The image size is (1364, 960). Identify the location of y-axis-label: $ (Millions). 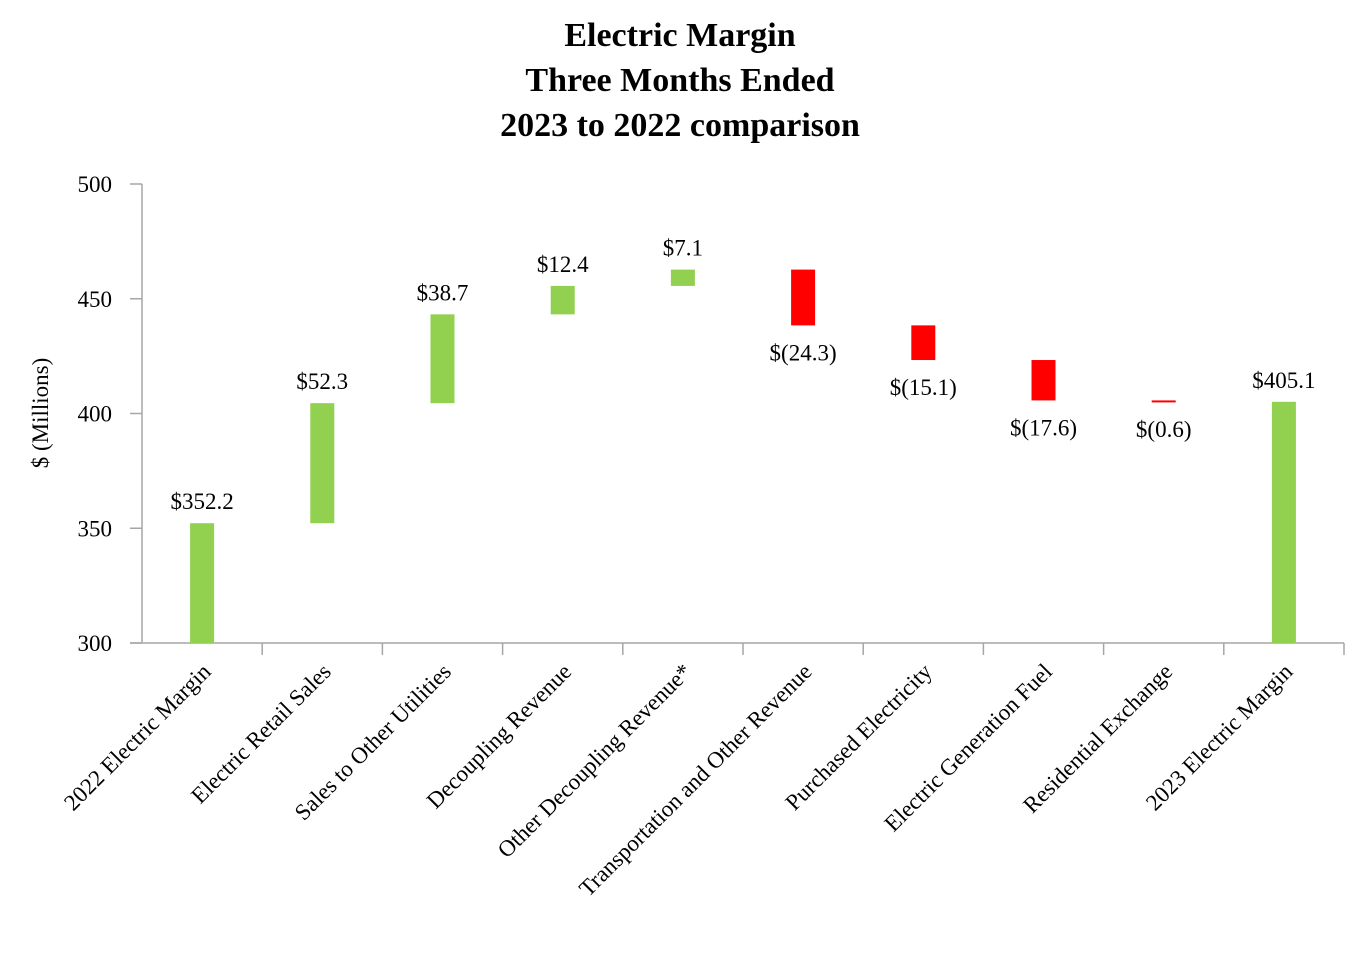
(40, 413).